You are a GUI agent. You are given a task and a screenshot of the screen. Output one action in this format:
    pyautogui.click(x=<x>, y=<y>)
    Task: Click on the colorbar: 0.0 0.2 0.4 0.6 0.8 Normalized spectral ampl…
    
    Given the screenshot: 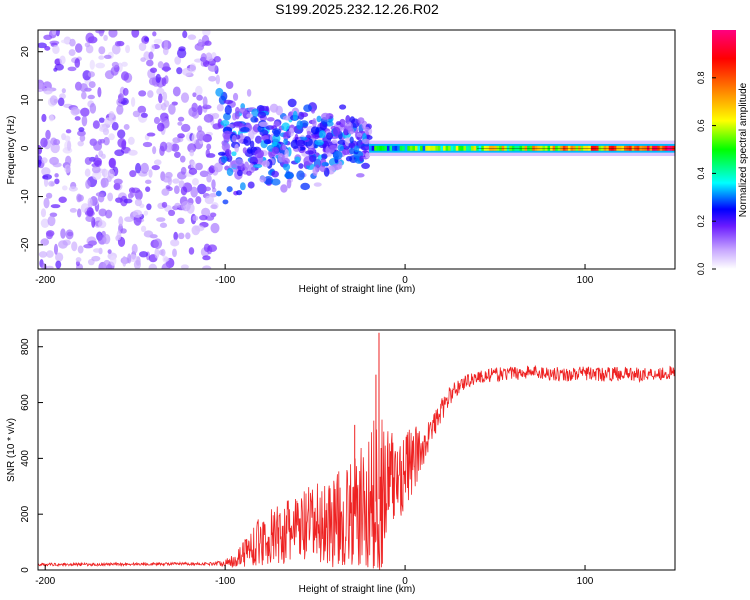 What is the action you would take?
    pyautogui.click(x=722, y=152)
    